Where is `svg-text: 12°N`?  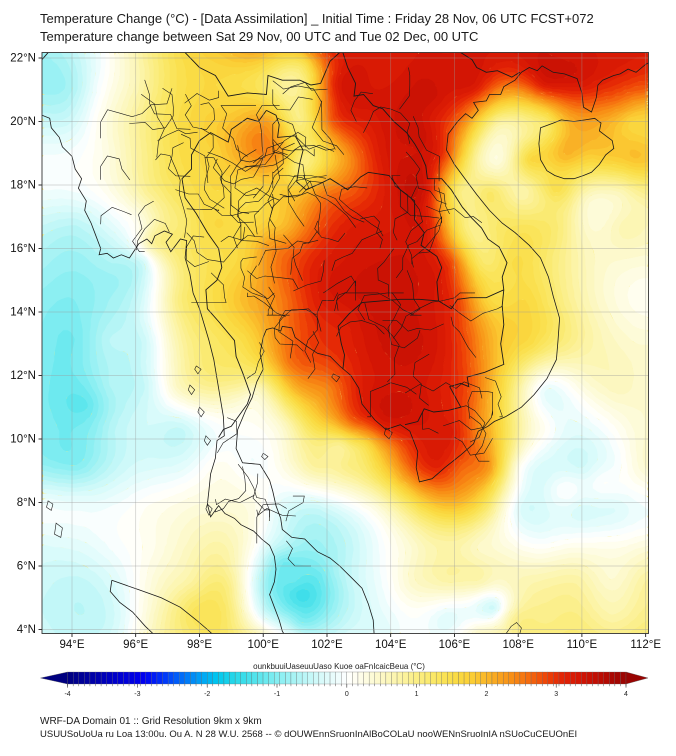
svg-text: 12°N is located at coordinates (23, 376).